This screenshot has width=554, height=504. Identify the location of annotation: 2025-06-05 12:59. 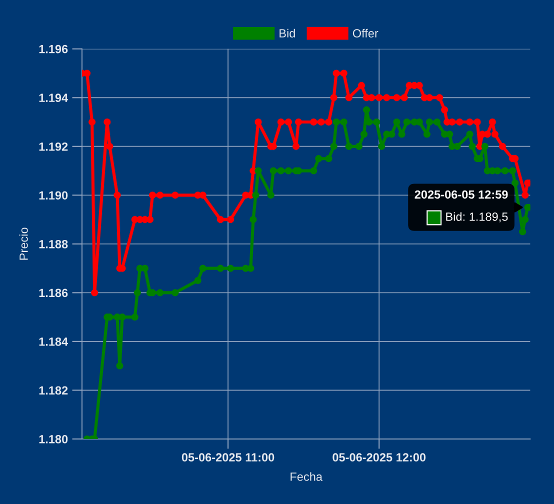
(461, 194).